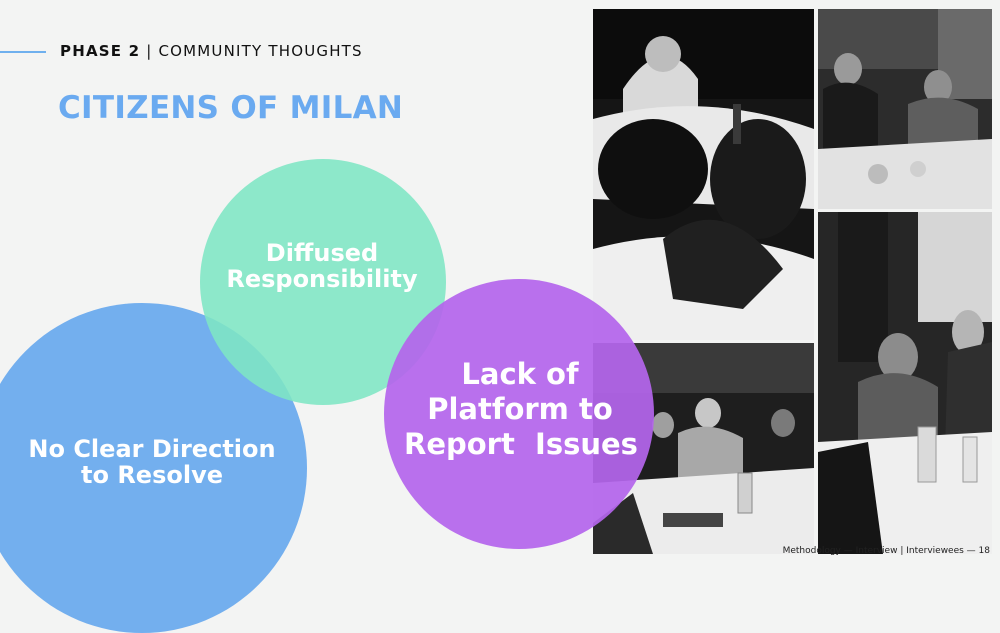 This screenshot has height=633, width=1000. I want to click on phase-label: PHASE 2, so click(100, 51).